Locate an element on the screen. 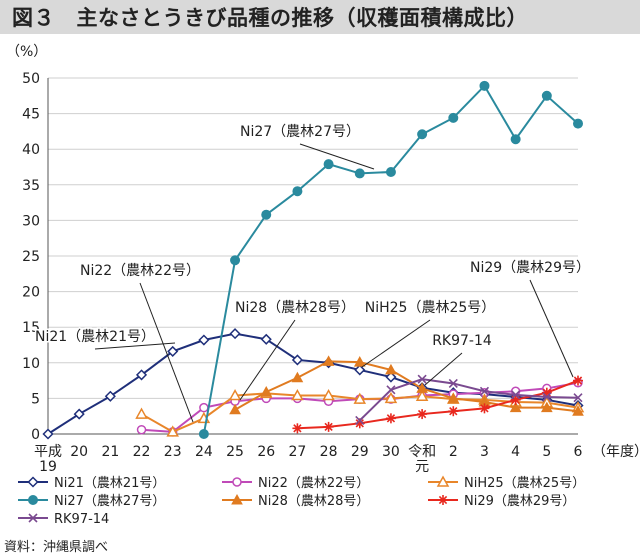 Image resolution: width=640 pixels, height=559 pixels. legend-label: Ni21（農林21号） is located at coordinates (109, 483).